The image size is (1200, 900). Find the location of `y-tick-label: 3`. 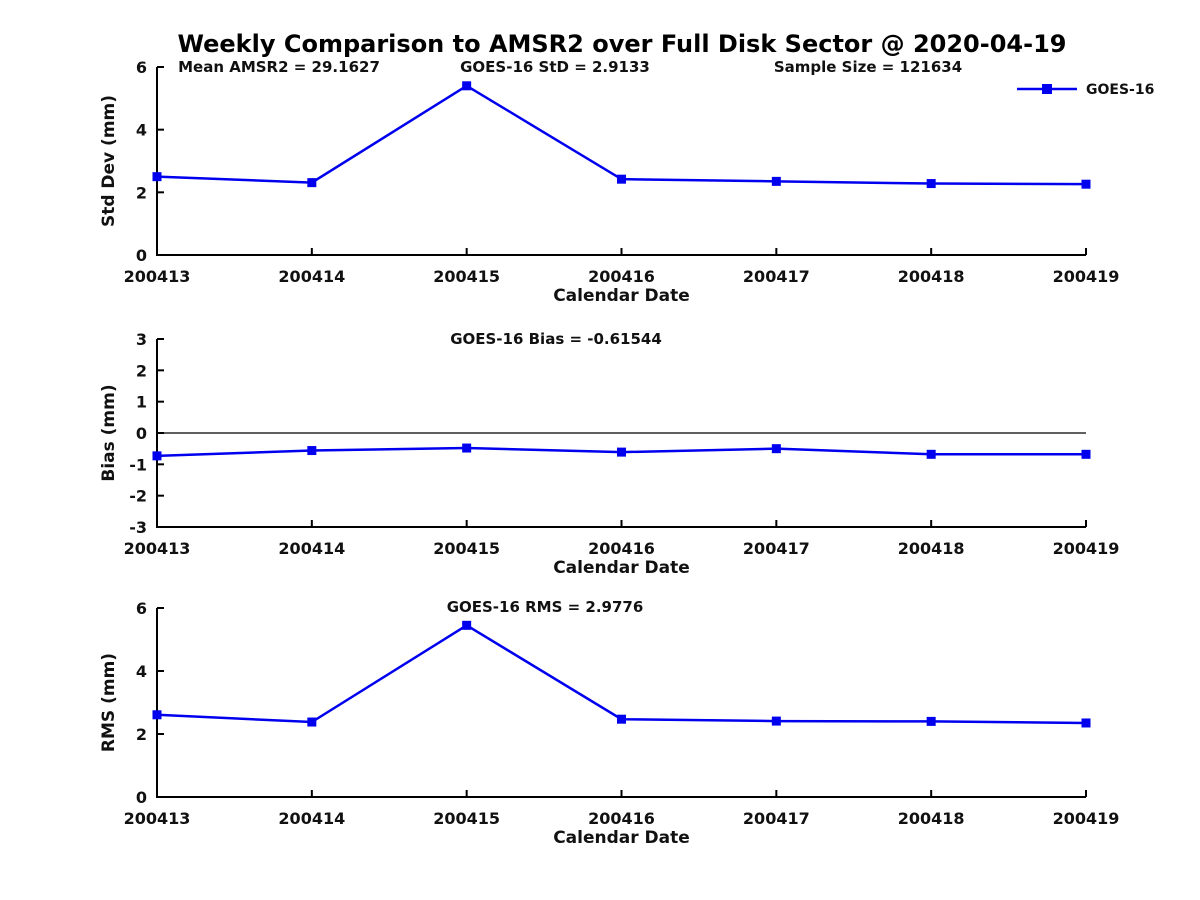

y-tick-label: 3 is located at coordinates (141, 339).